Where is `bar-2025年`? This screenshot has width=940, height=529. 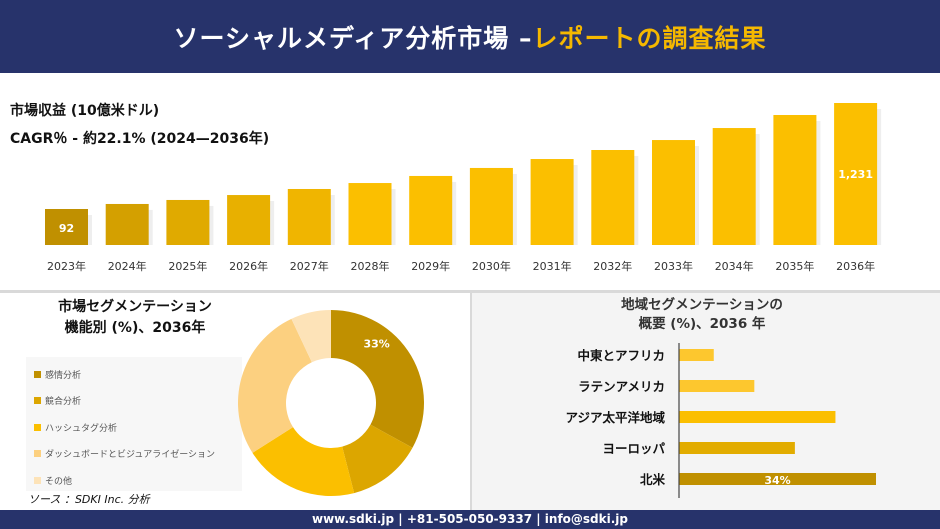
bar-2025年 is located at coordinates (188, 222).